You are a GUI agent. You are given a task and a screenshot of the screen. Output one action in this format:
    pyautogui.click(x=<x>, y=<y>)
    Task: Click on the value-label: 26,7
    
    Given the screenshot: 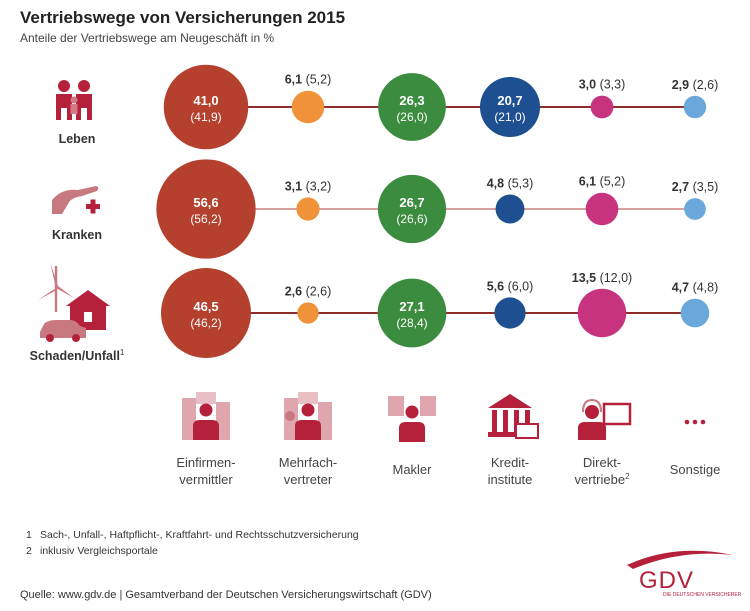 What is the action you would take?
    pyautogui.click(x=411, y=202)
    